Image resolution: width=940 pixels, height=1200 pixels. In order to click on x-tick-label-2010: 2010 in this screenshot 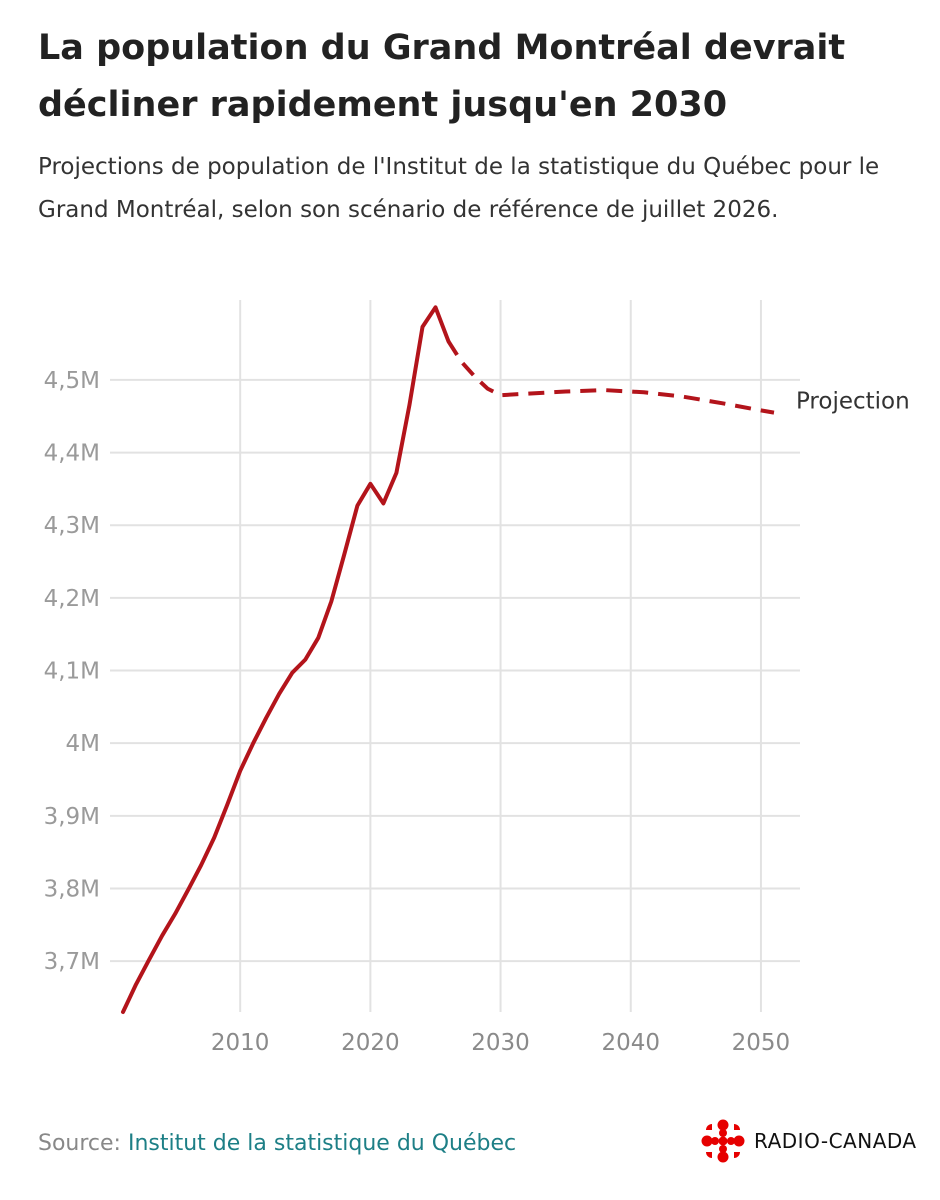, I will do `click(240, 1043)`.